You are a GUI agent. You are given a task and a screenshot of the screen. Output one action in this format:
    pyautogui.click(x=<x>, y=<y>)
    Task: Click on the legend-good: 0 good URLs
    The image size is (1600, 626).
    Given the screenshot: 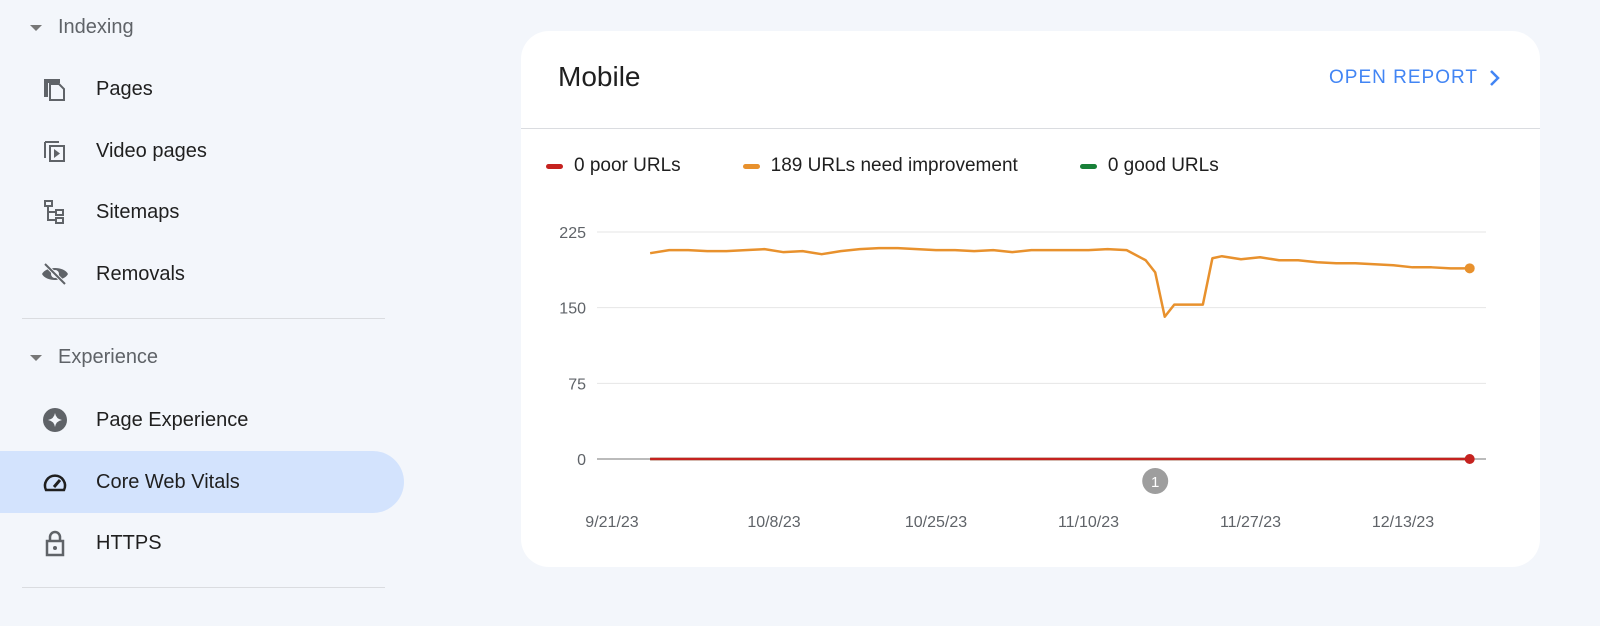 What is the action you would take?
    pyautogui.click(x=1149, y=166)
    